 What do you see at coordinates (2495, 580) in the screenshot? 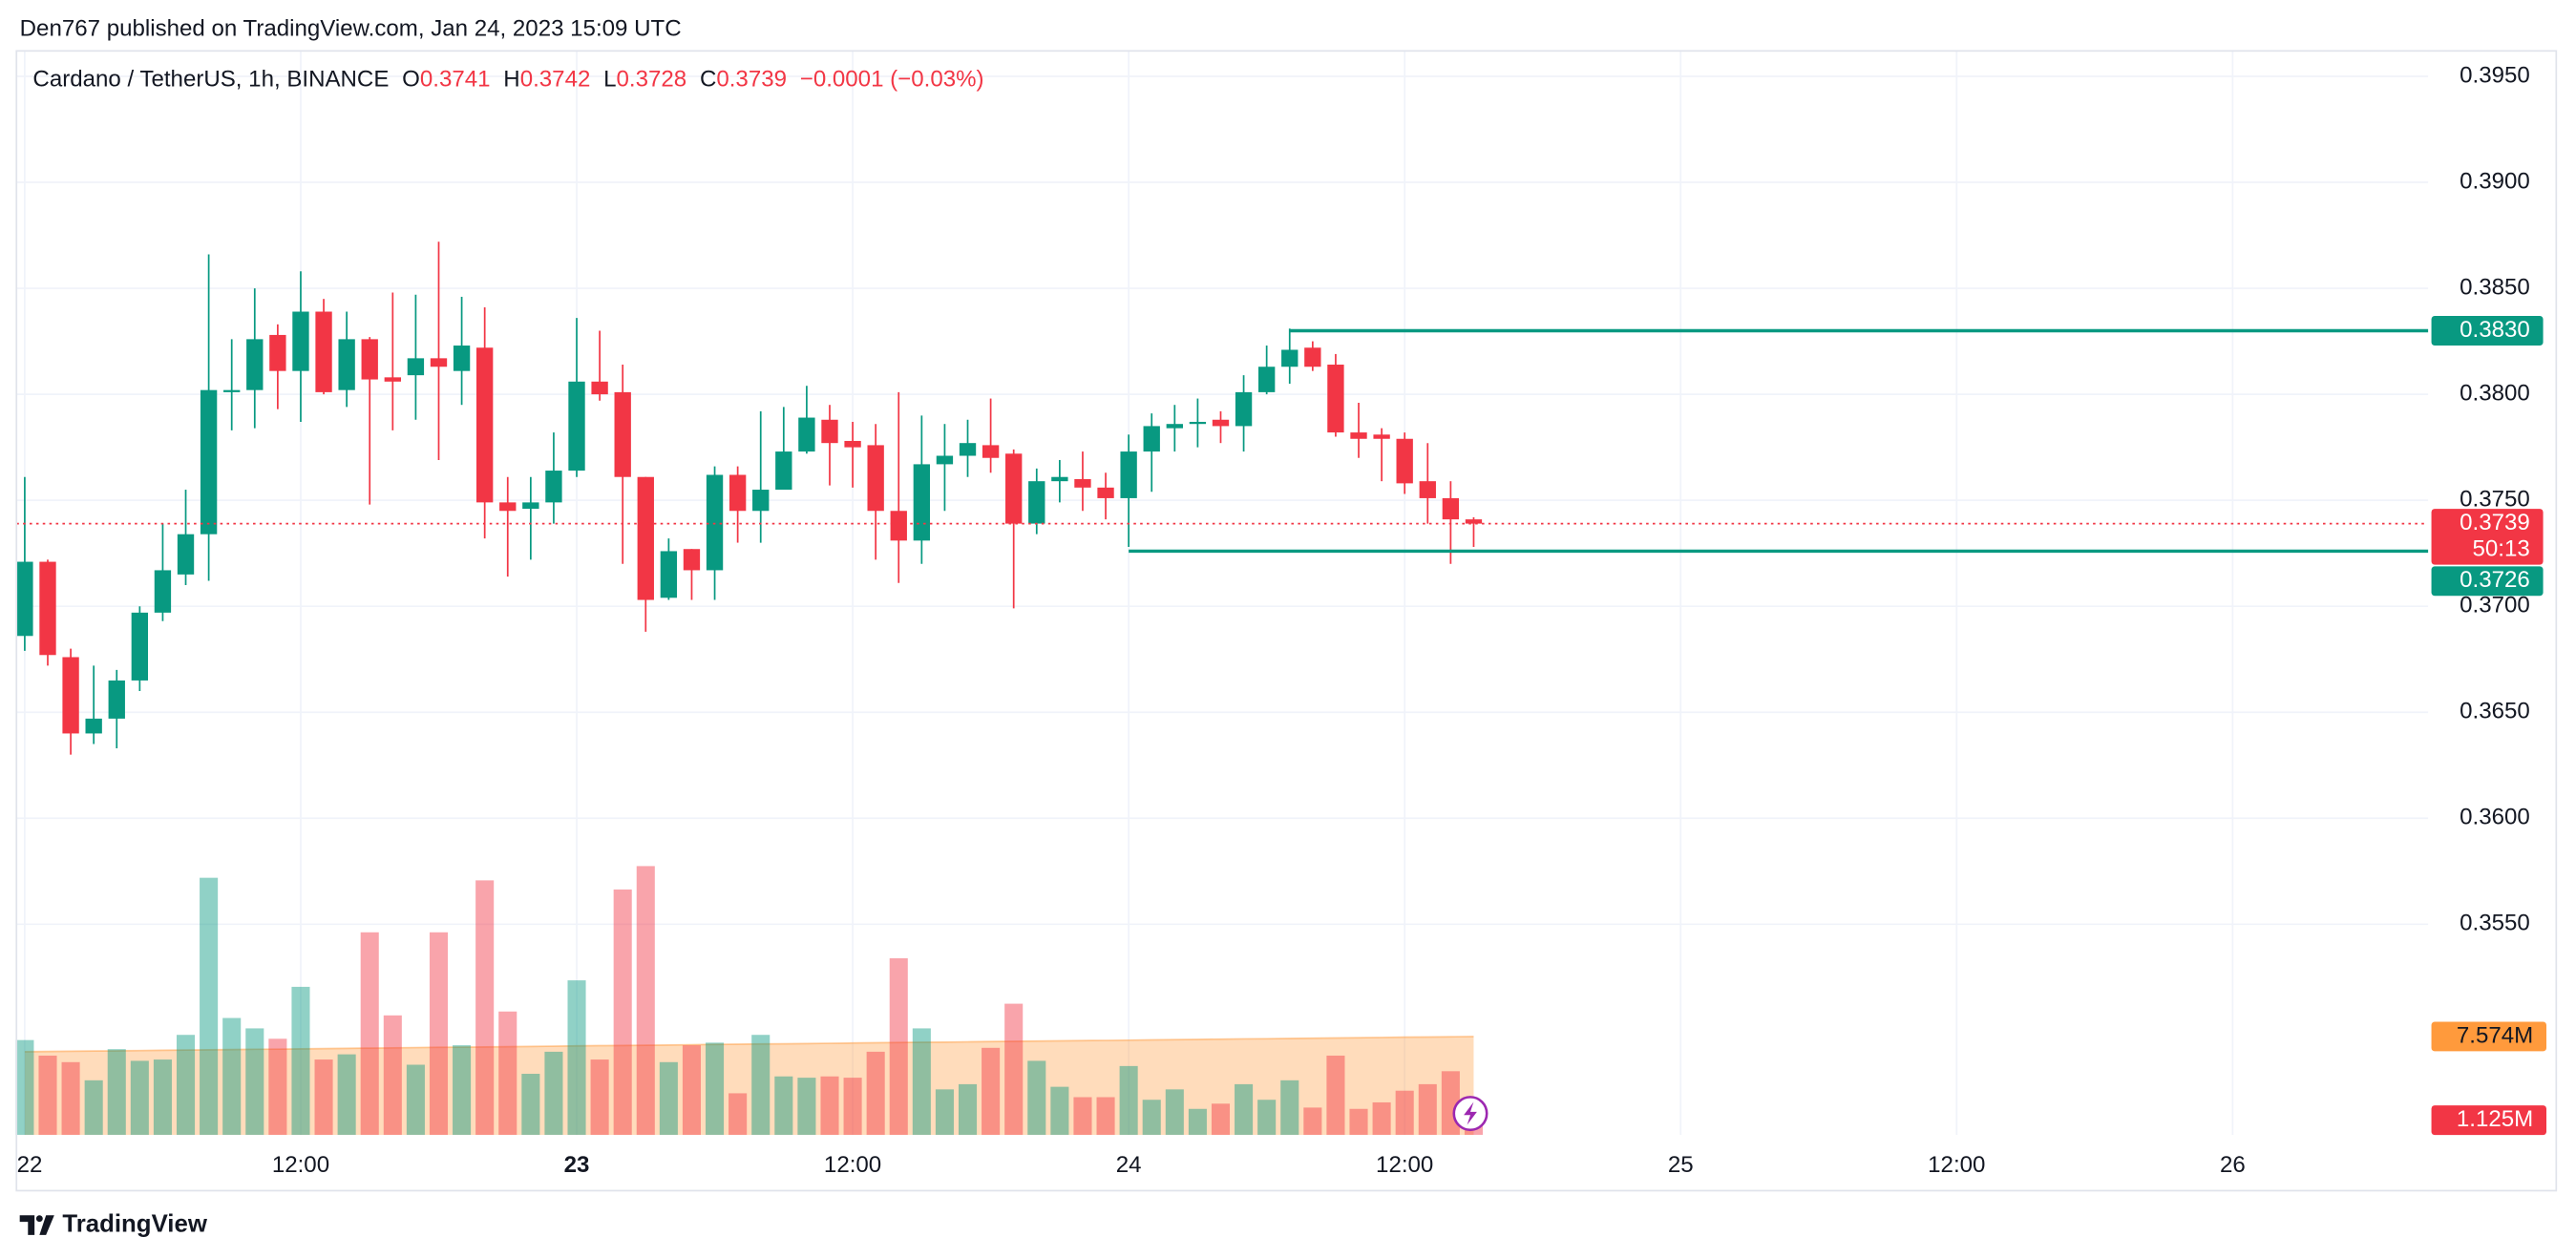
I see `level-label: 0.3726` at bounding box center [2495, 580].